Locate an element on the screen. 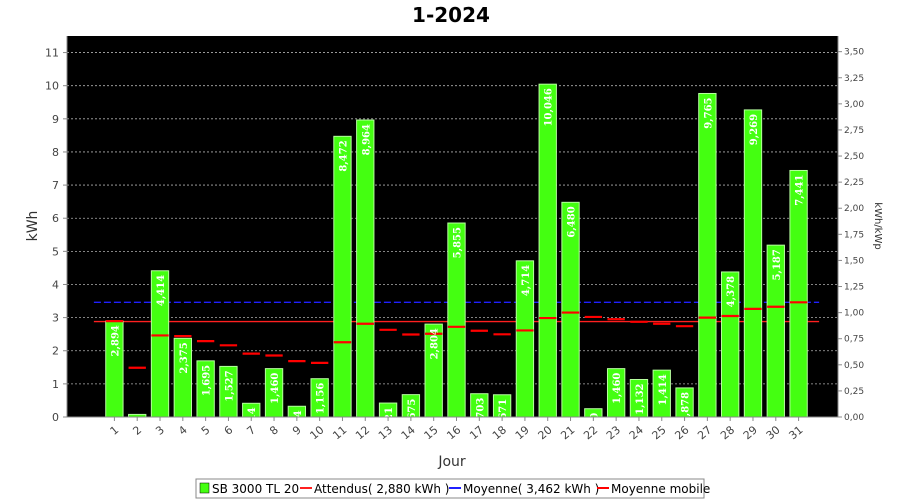 This screenshot has width=900, height=500. x-tick-label: 26 is located at coordinates (681, 432).